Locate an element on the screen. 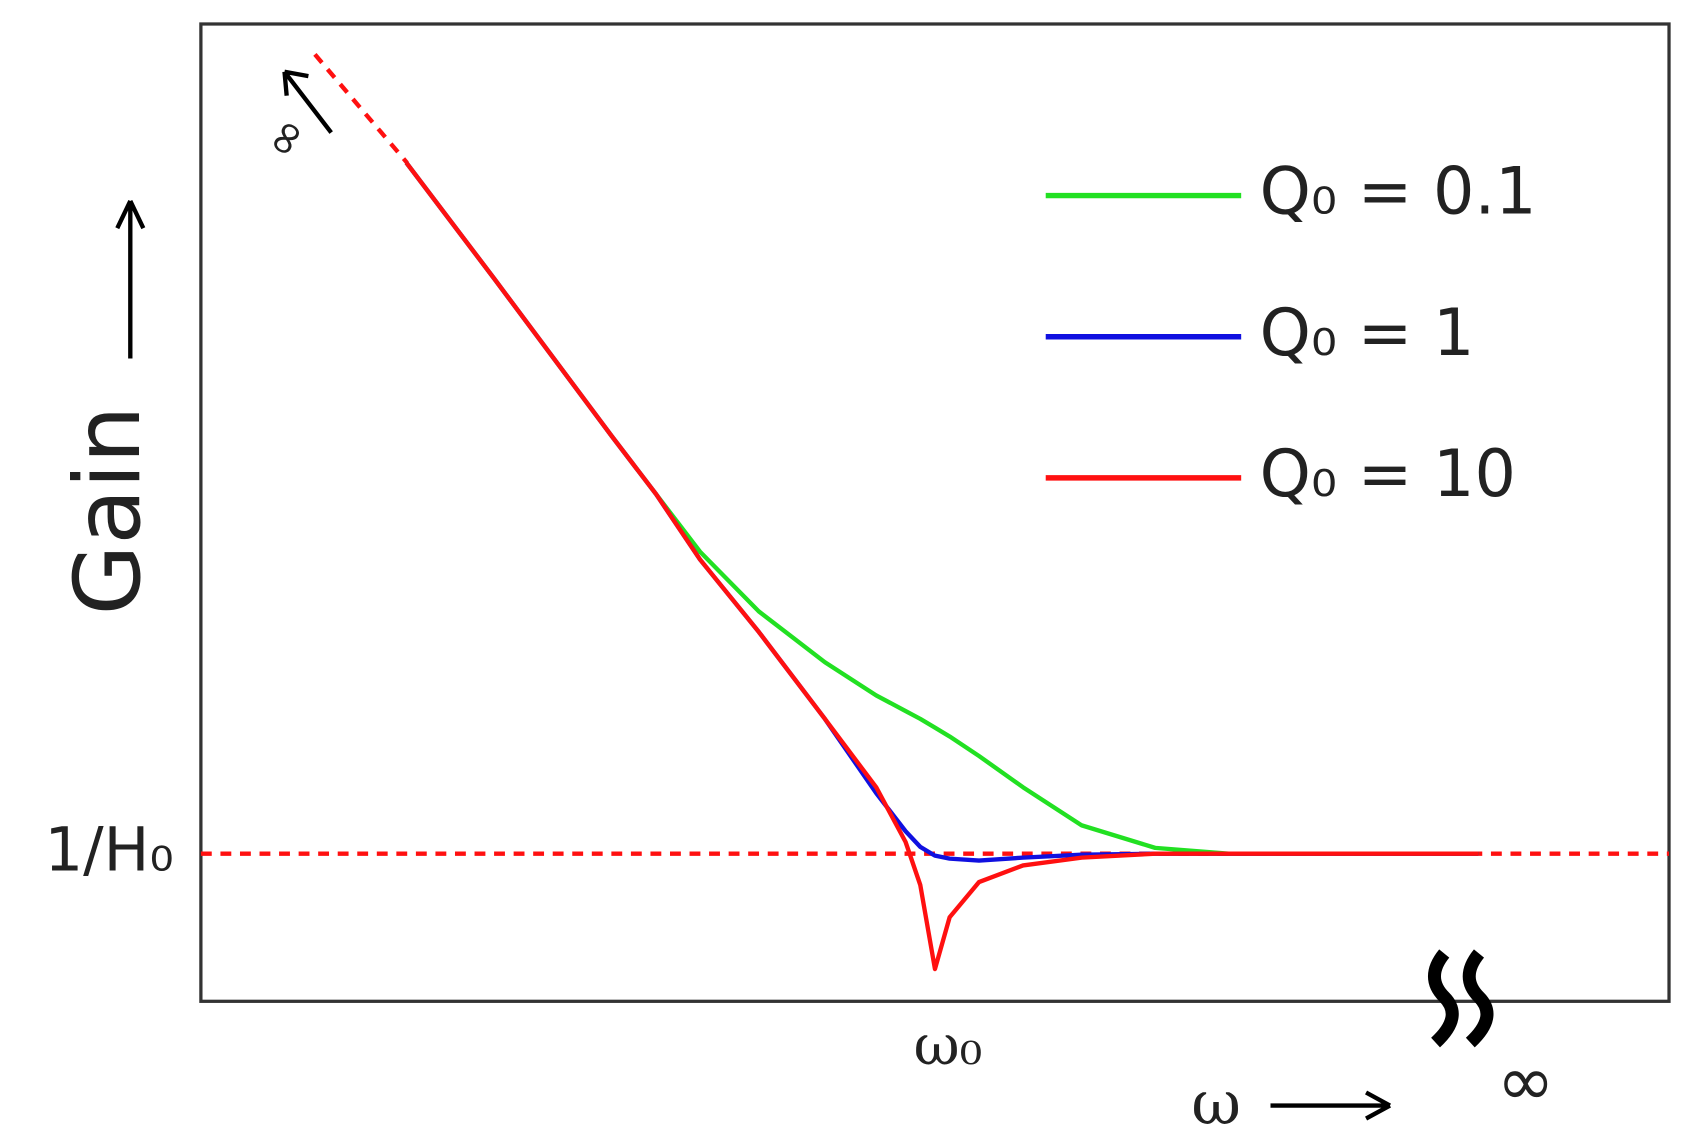  x-end-label: ∞ is located at coordinates (1526, 1081).